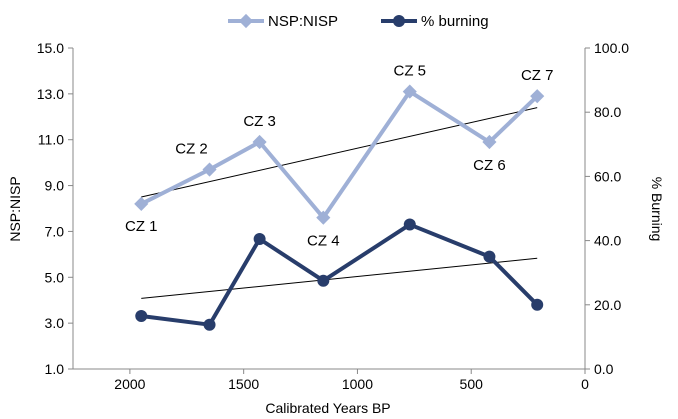  Describe the element at coordinates (15, 208) in the screenshot. I see `y-axis-left-title: NSP:NISP` at that location.